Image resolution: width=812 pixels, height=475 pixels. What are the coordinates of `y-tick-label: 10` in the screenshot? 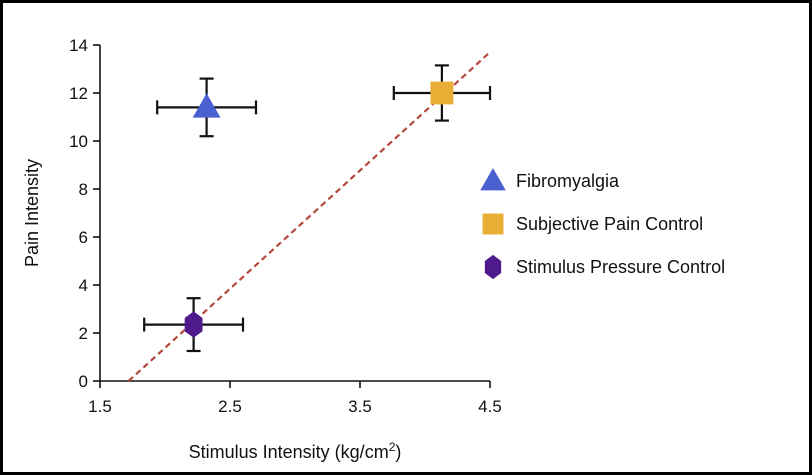 It's located at (78, 141).